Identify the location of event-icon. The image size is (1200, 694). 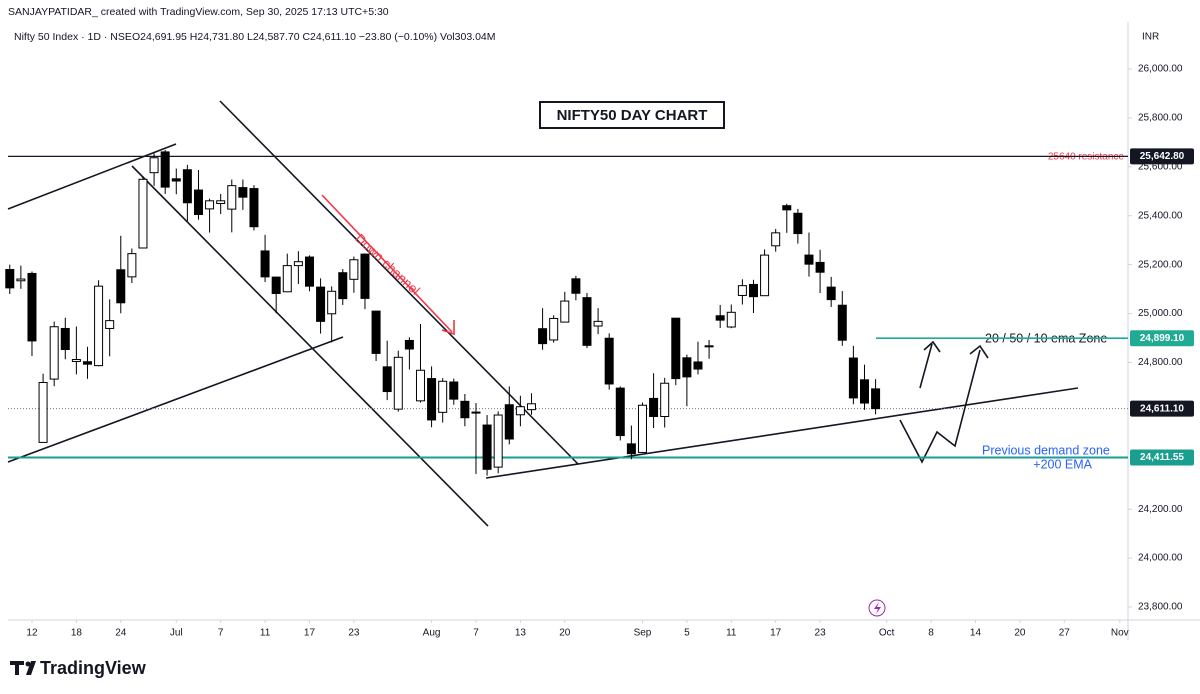
(877, 608).